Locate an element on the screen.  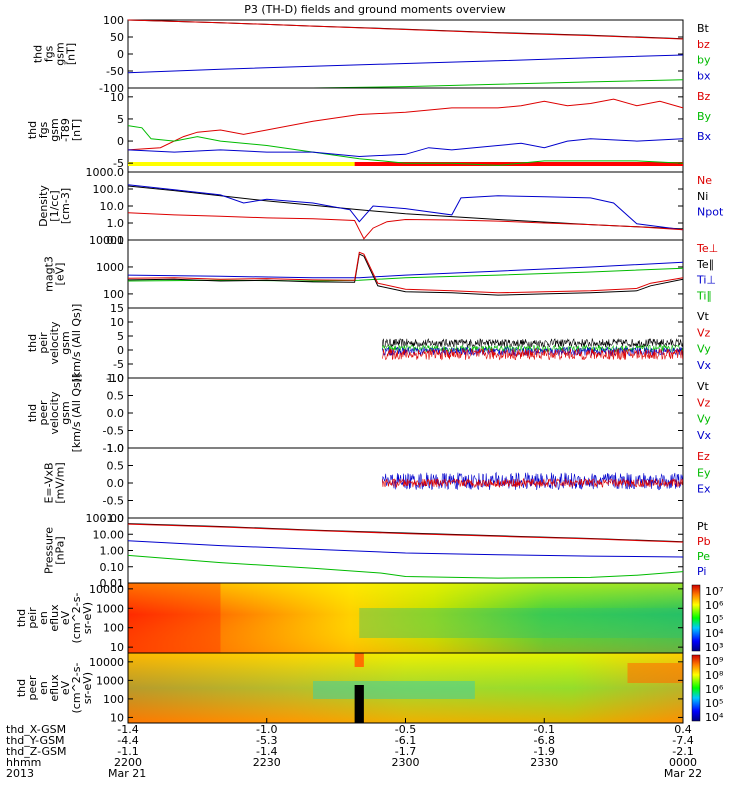
legend-entry: Vy is located at coordinates (704, 349).